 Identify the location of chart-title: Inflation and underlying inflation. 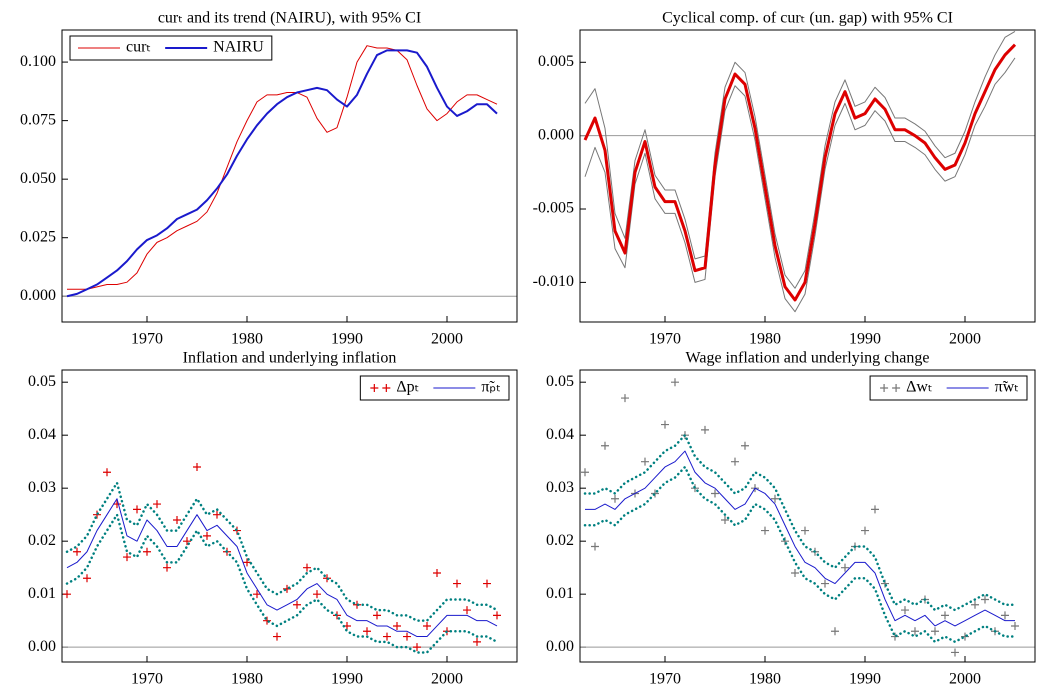
(290, 358).